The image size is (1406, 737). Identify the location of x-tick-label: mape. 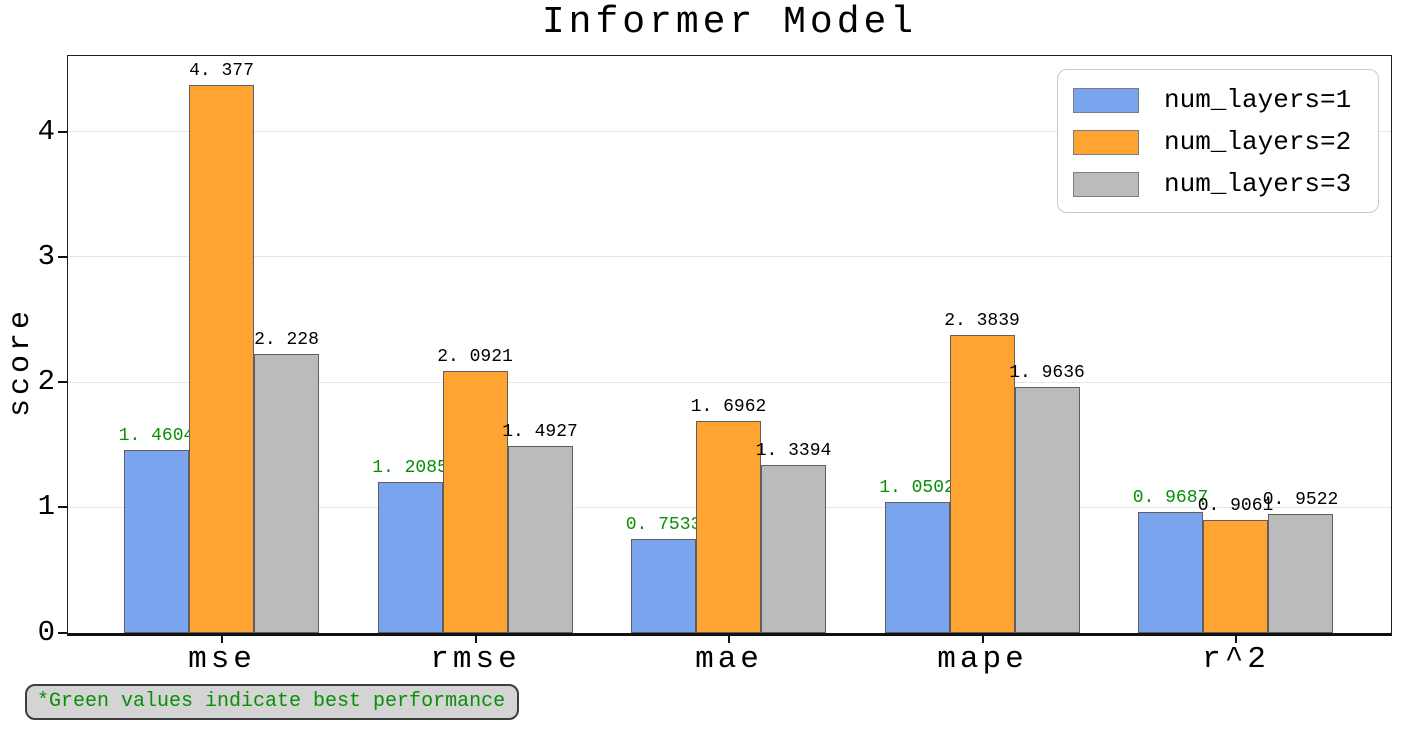
(982, 659).